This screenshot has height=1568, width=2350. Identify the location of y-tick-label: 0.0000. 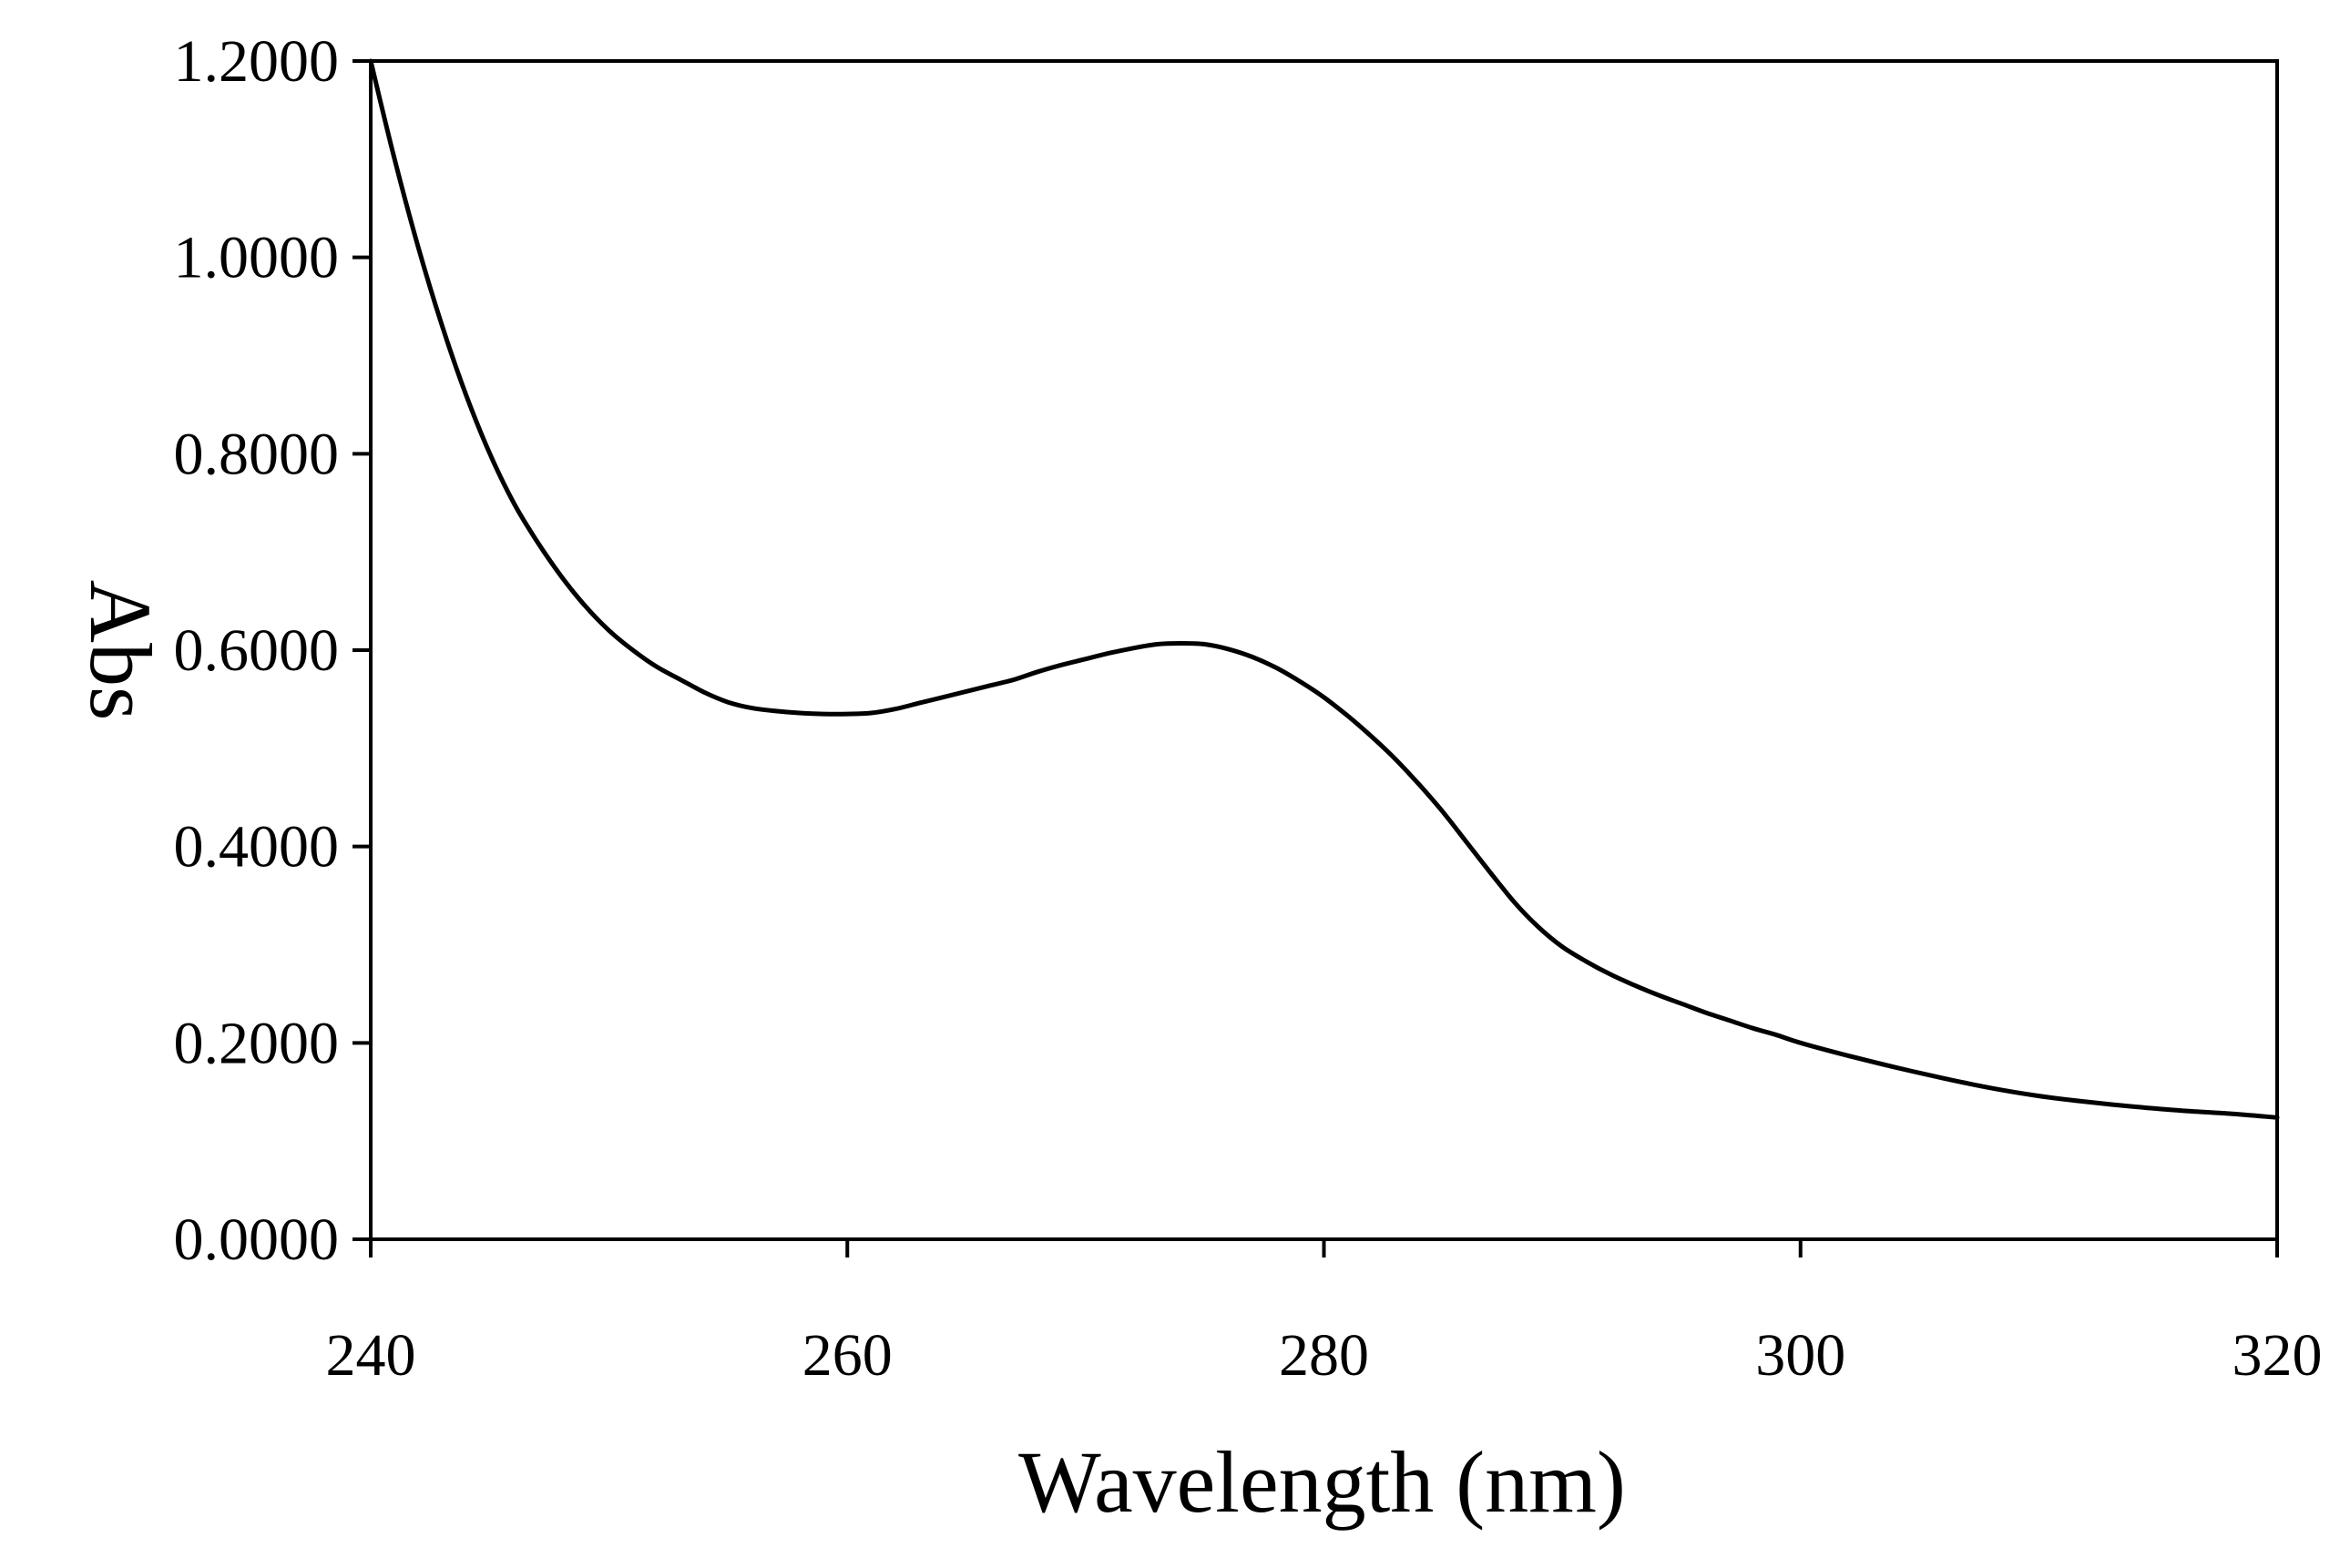
(257, 1240).